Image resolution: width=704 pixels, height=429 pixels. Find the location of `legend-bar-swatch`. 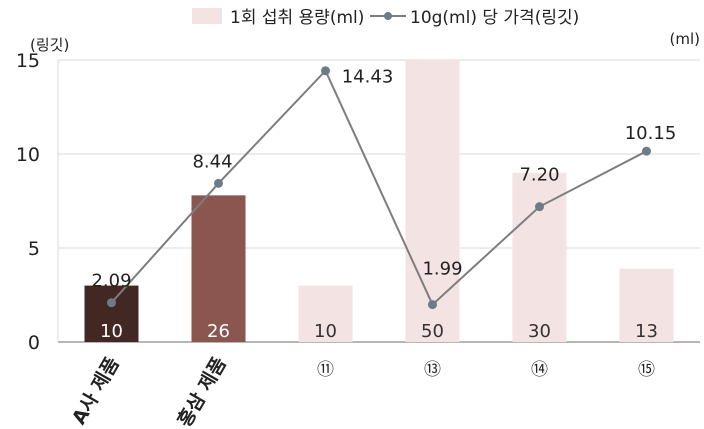

legend-bar-swatch is located at coordinates (207, 16).